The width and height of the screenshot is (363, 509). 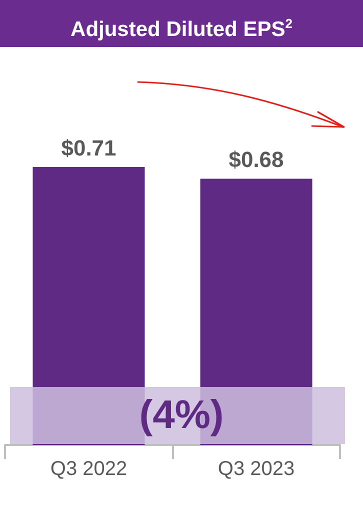 I want to click on data-label: $0.68, so click(x=256, y=159).